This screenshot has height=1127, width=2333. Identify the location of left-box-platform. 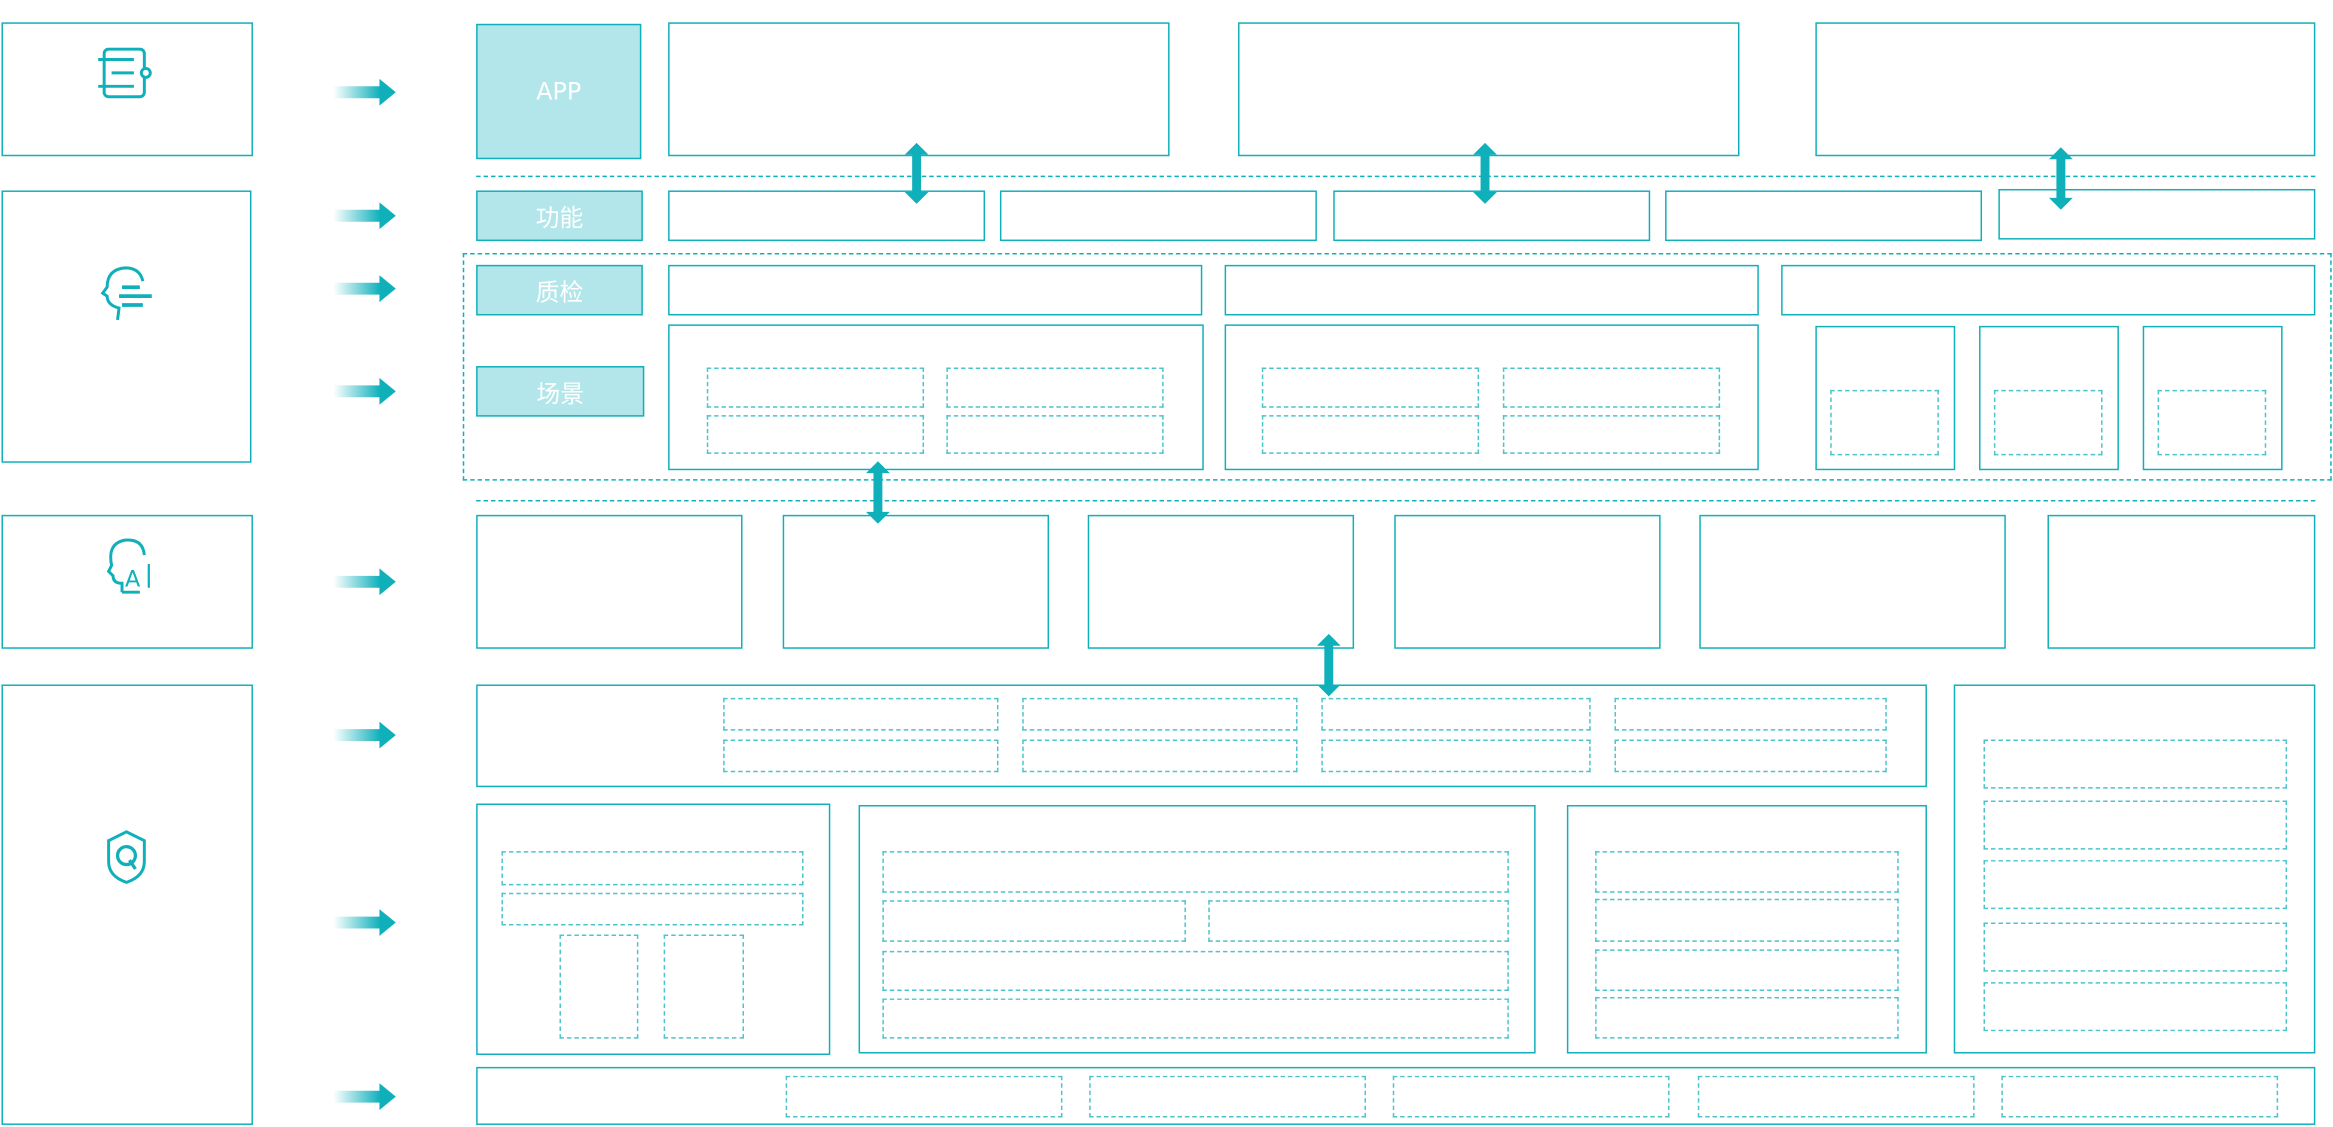
(127, 904).